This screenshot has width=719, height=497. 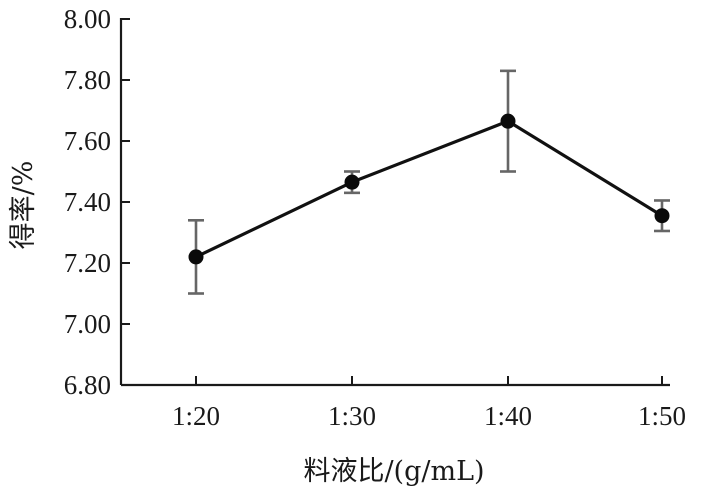 I want to click on y-ticks: 6.80 7.00 7.20 7.40 7.60 7.80 8.00, so click(x=97, y=202).